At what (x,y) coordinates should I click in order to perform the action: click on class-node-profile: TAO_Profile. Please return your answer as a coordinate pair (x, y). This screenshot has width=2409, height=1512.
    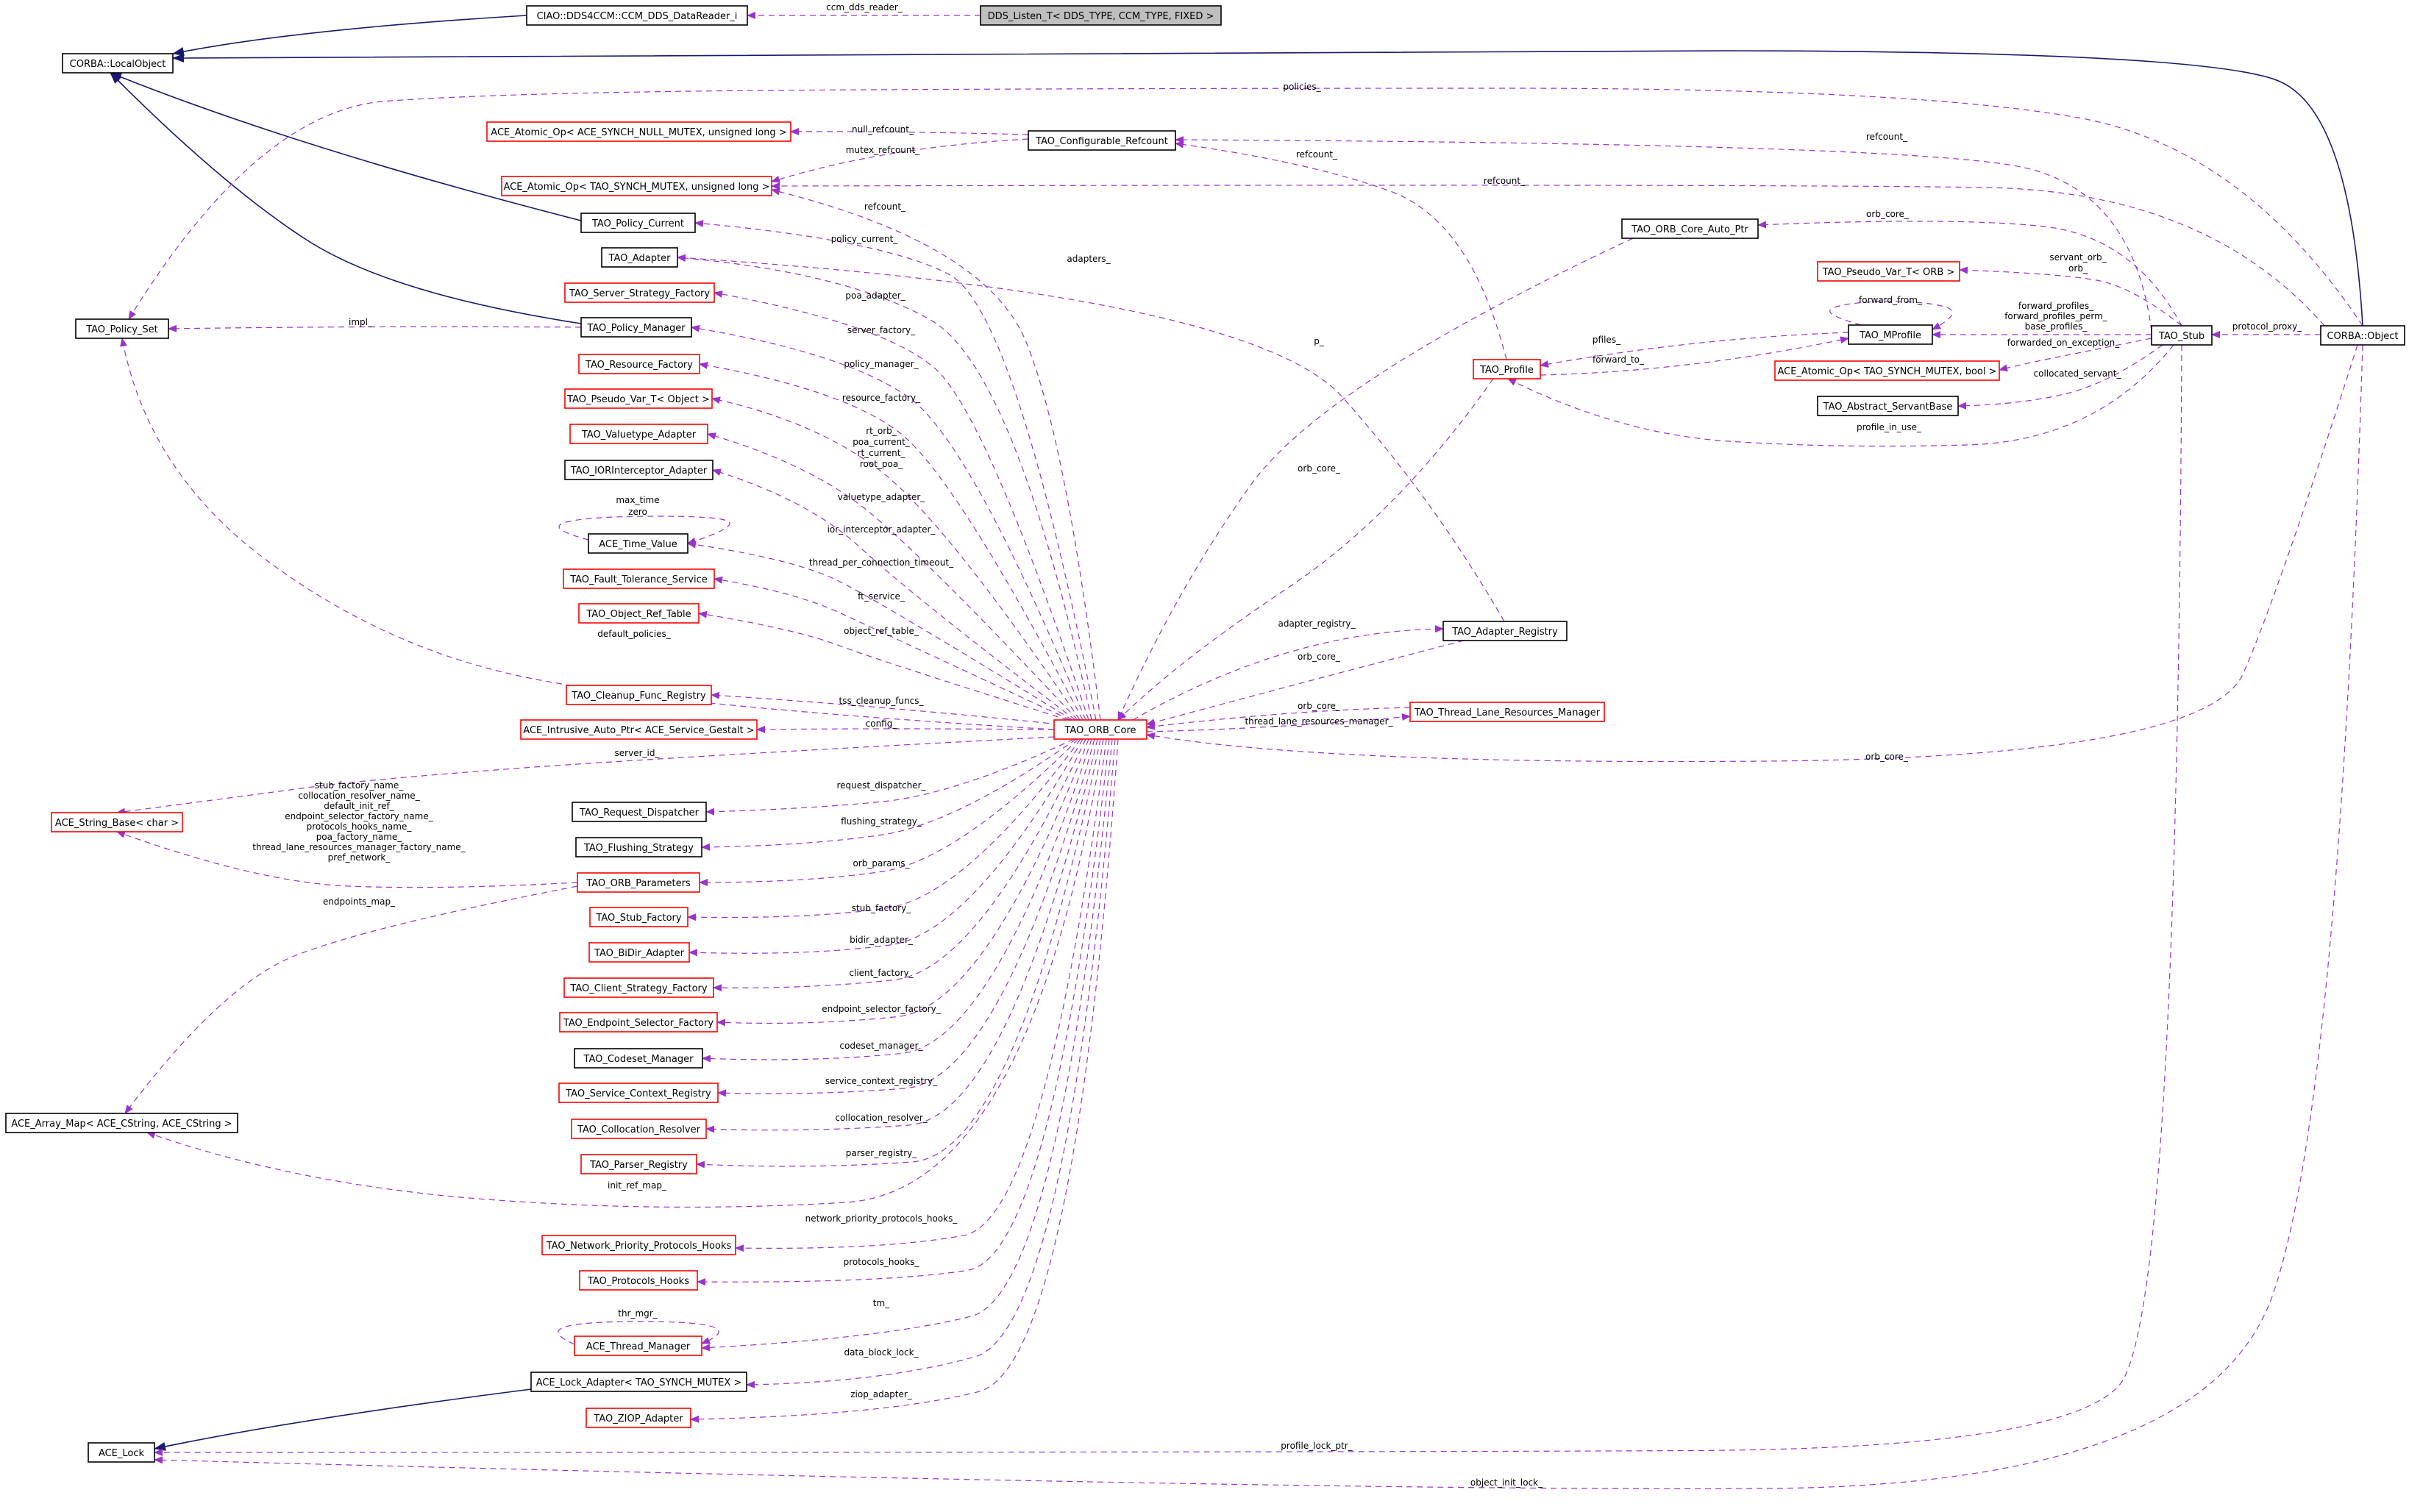
    Looking at the image, I should click on (1507, 369).